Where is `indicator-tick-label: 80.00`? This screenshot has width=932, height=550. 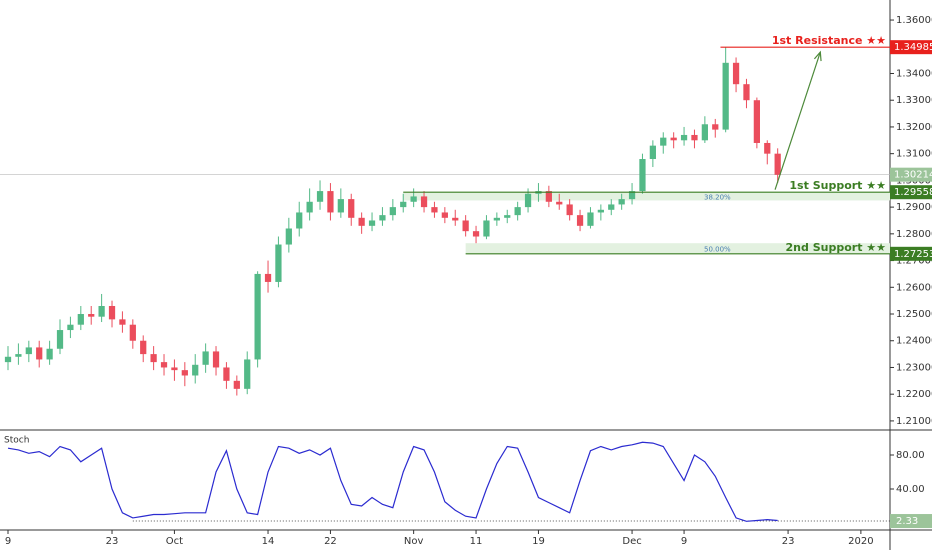
indicator-tick-label: 80.00 is located at coordinates (910, 455).